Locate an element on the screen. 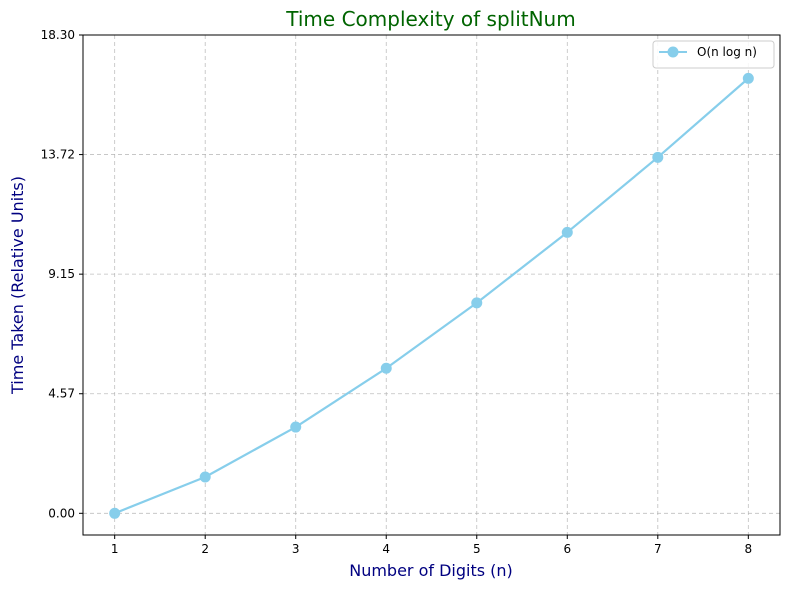 The width and height of the screenshot is (790, 590). x-axis-label: Number of Digits (n) is located at coordinates (431, 570).